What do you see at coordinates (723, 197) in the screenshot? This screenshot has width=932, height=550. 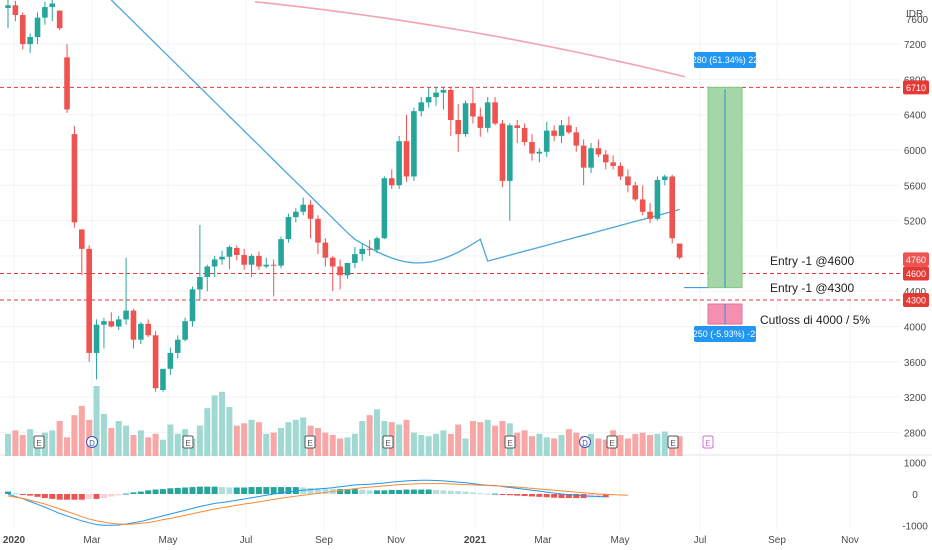 I see `position-boxes: 2280 (51.34%) 228 -250 (-5.93%) -25` at bounding box center [723, 197].